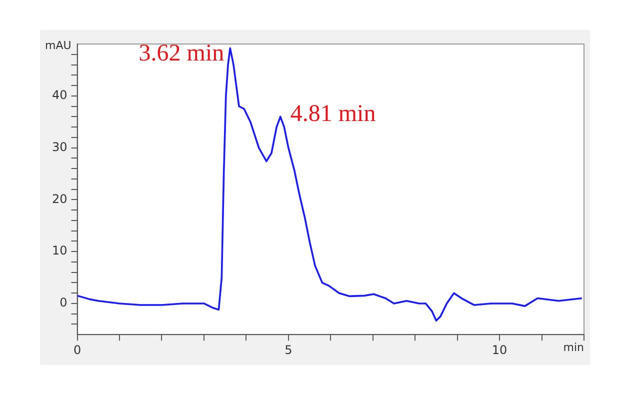 The image size is (631, 405). Describe the element at coordinates (60, 95) in the screenshot. I see `y-tick-label: 40` at that location.